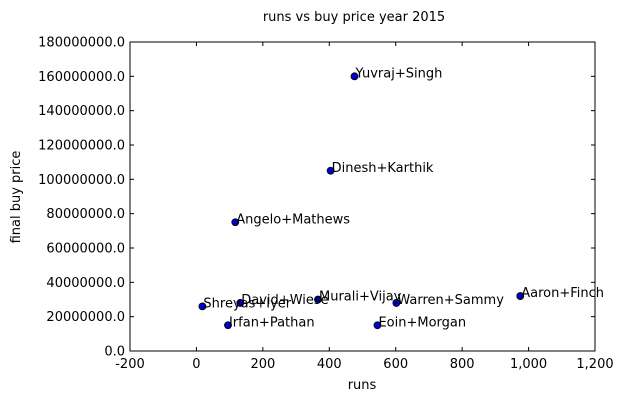  What do you see at coordinates (395, 364) in the screenshot?
I see `x-tick-label: 600` at bounding box center [395, 364].